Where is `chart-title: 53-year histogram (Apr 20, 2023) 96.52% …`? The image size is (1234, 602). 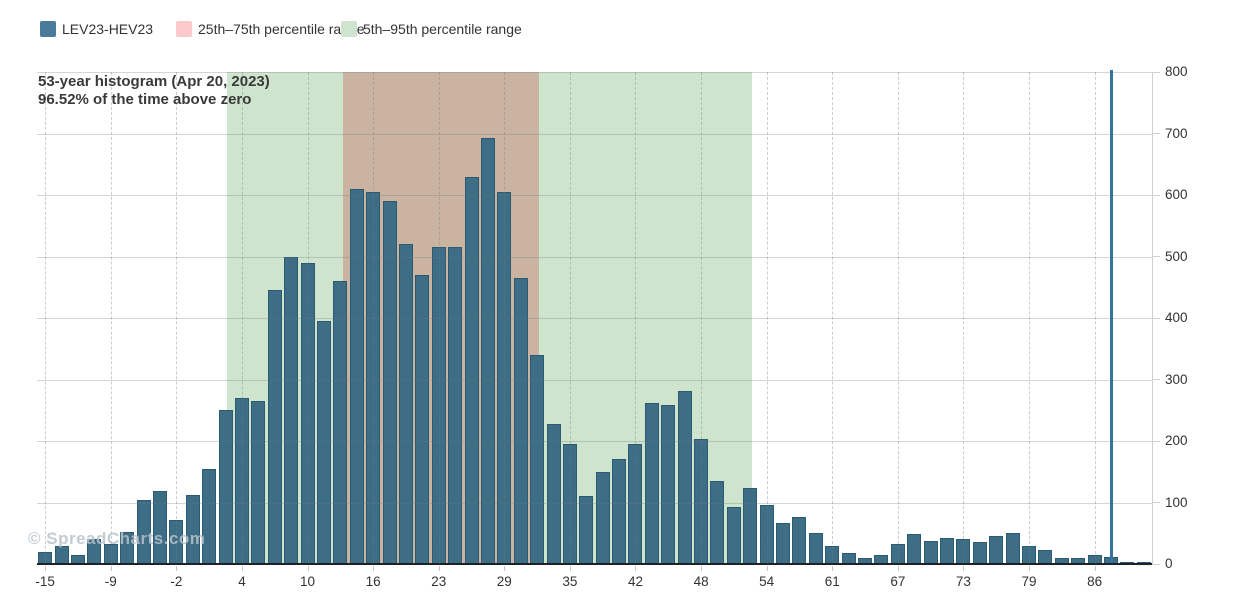 chart-title: 53-year histogram (Apr 20, 2023) 96.52% … is located at coordinates (154, 91).